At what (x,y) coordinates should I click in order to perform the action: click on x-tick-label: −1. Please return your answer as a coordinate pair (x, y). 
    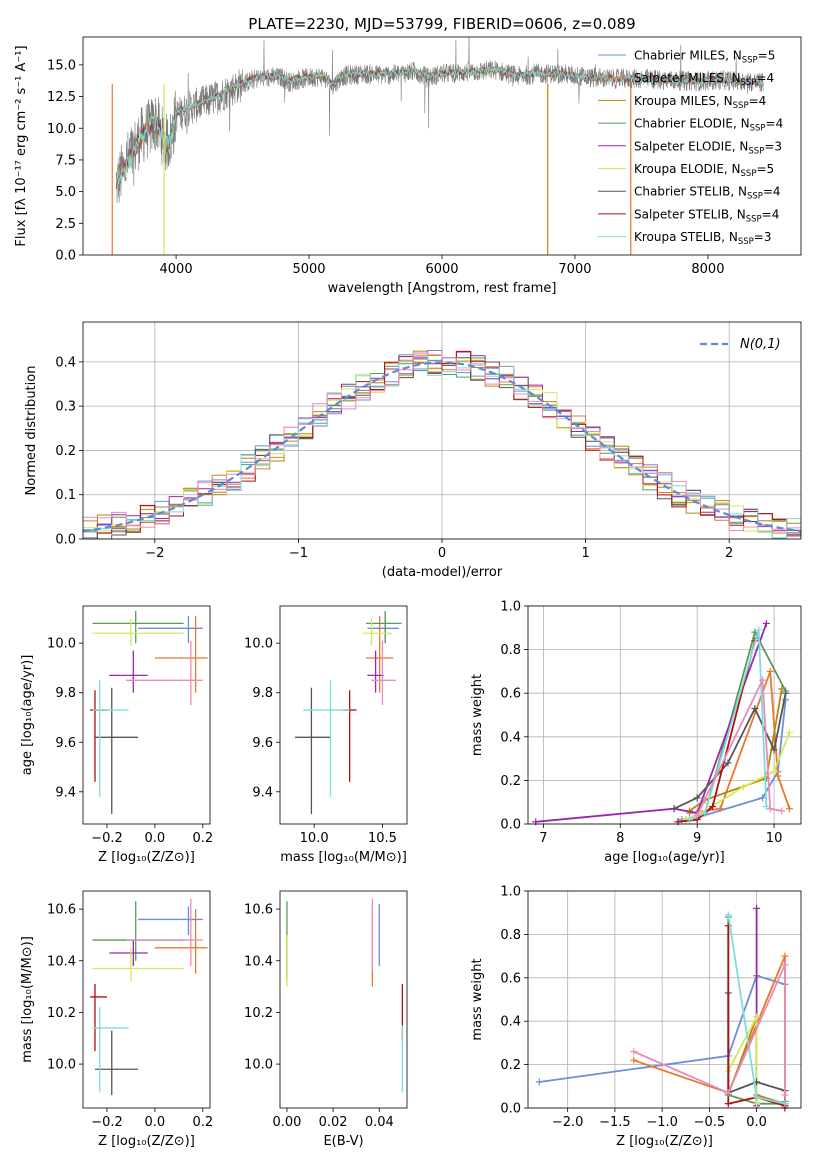
    Looking at the image, I should click on (298, 553).